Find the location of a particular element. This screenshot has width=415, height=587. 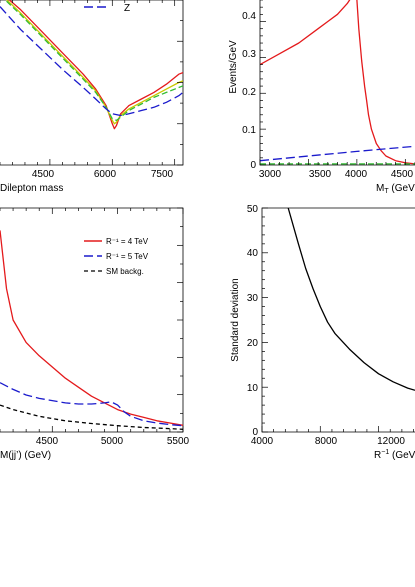

y-tick-label: 20 is located at coordinates (253, 343).